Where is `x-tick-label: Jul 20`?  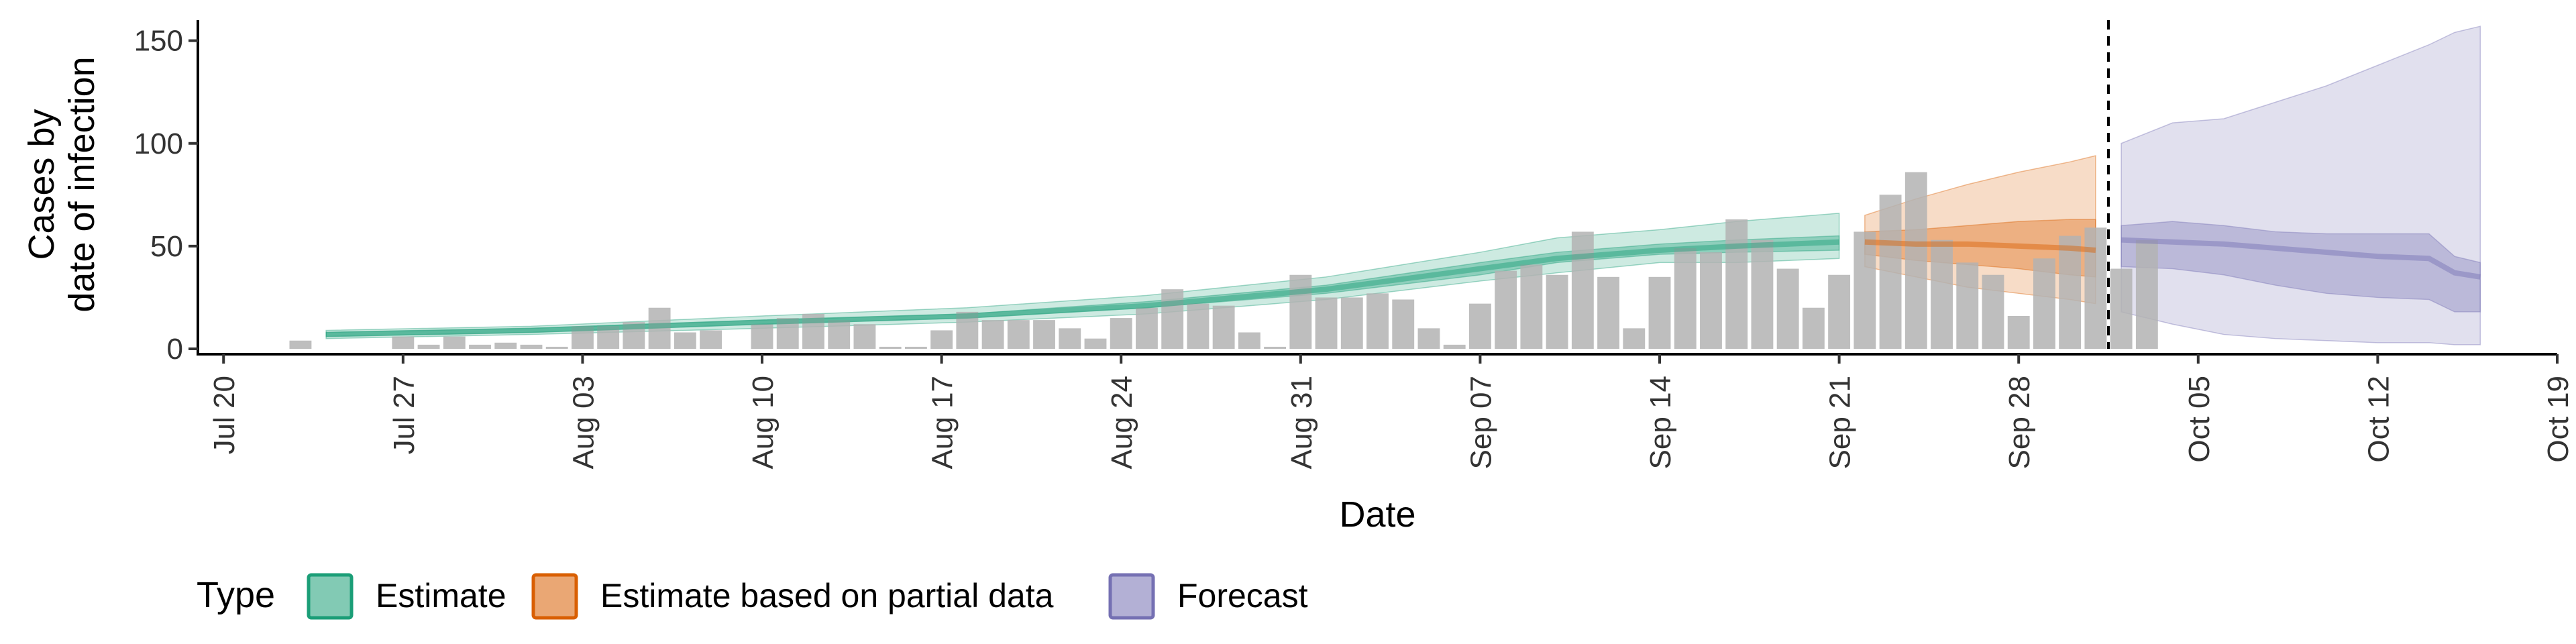 x-tick-label: Jul 20 is located at coordinates (224, 415).